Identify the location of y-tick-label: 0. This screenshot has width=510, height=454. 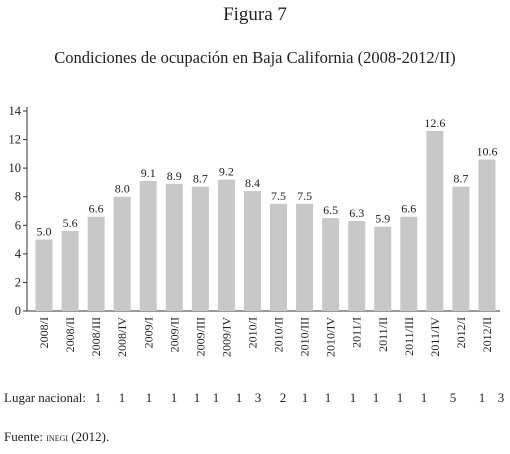
(18, 311).